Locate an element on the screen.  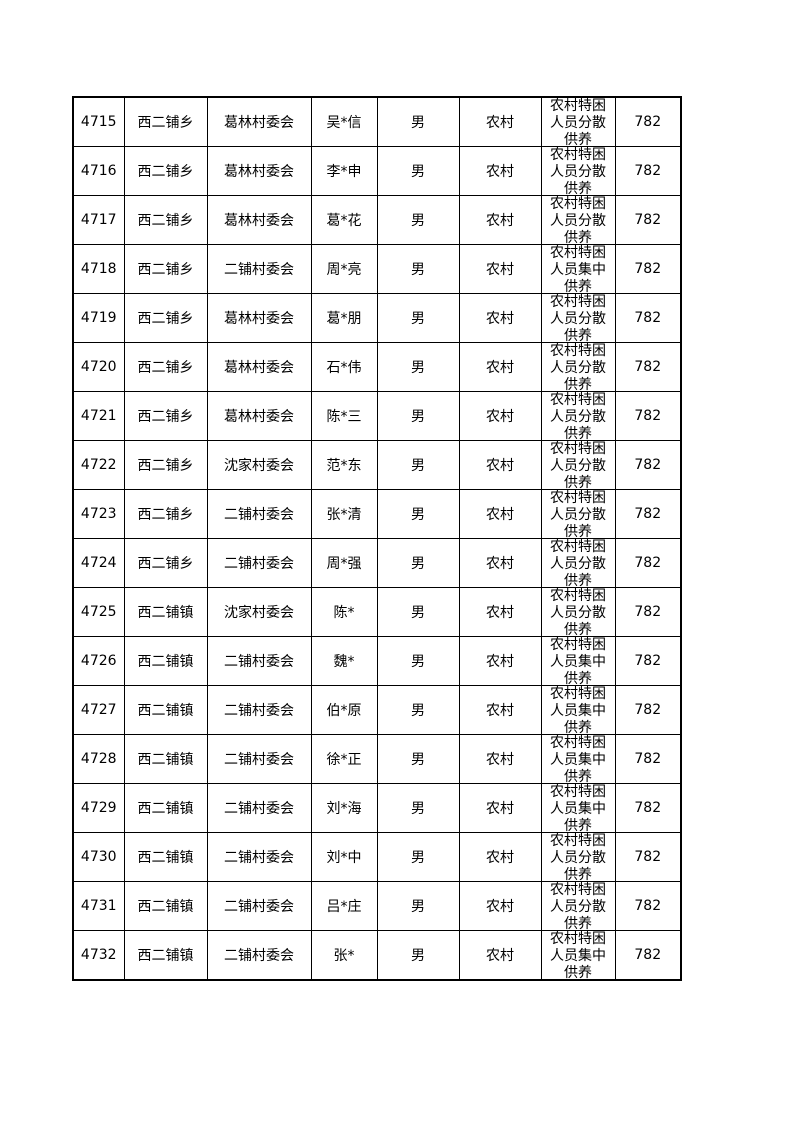
table-row: 4721 西二铺乡 葛林村委会 陈*三男农村 农村特困人员分散供养 782 is located at coordinates (377, 416).